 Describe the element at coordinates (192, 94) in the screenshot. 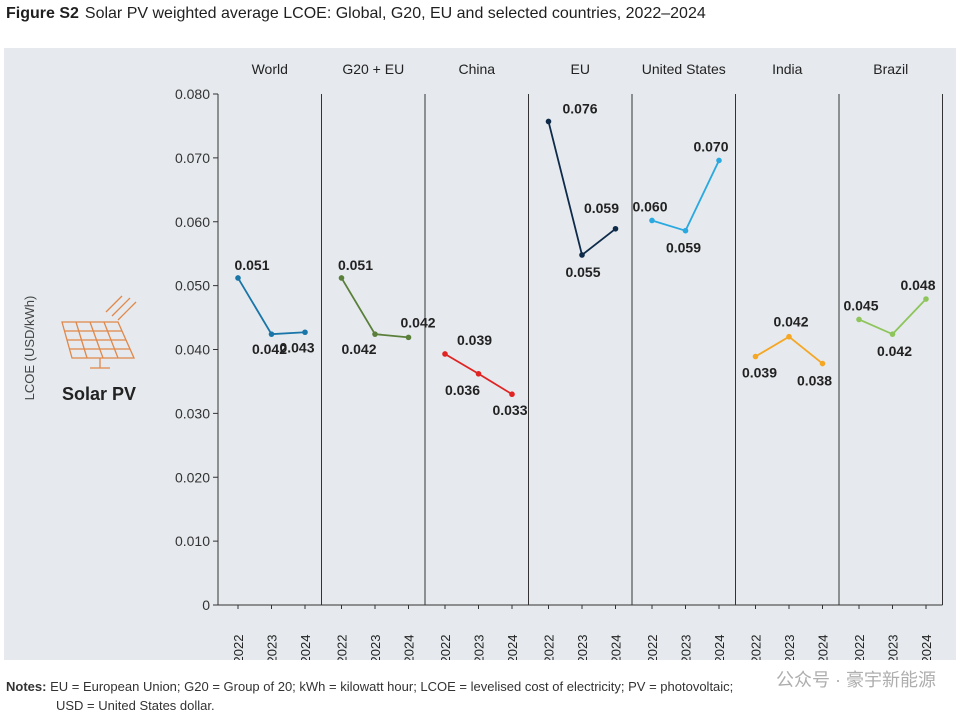

I see `y-tick-label: 0.080` at that location.